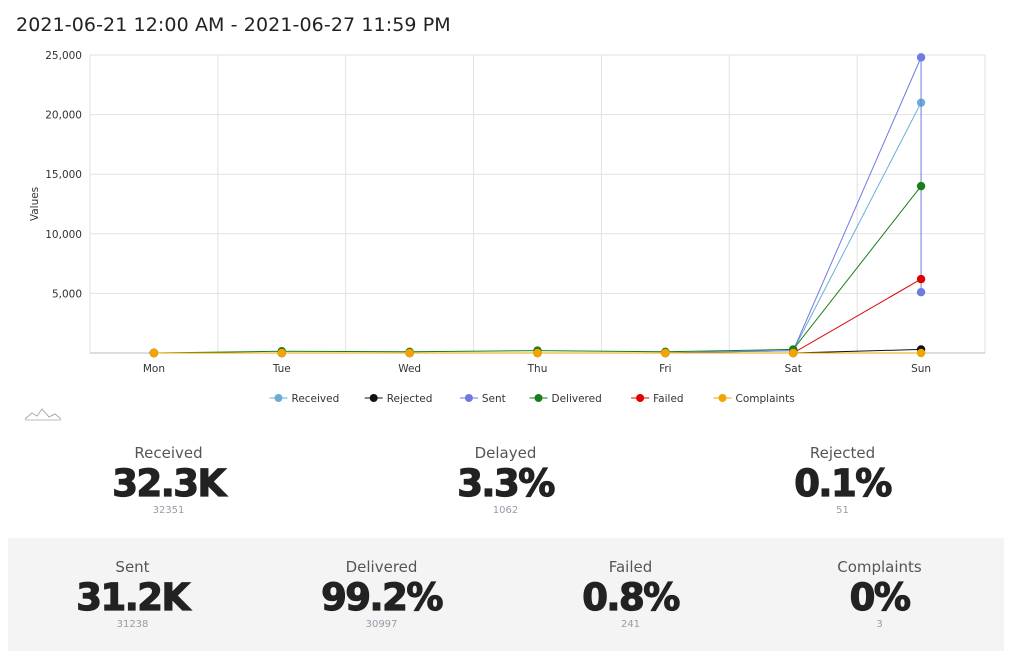  Describe the element at coordinates (168, 510) in the screenshot. I see `stat-count: 32351` at that location.